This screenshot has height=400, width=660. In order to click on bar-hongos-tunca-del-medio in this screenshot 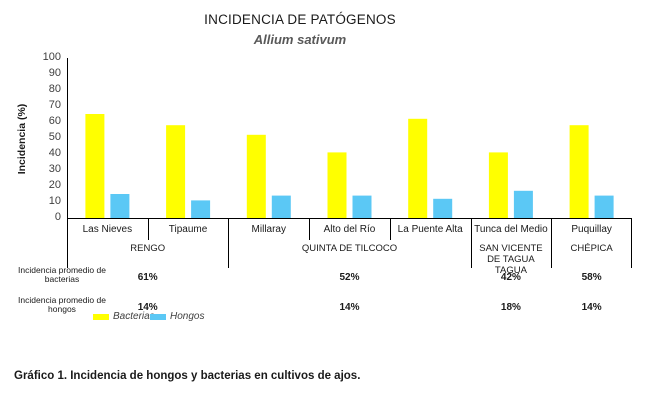, I will do `click(523, 204)`.